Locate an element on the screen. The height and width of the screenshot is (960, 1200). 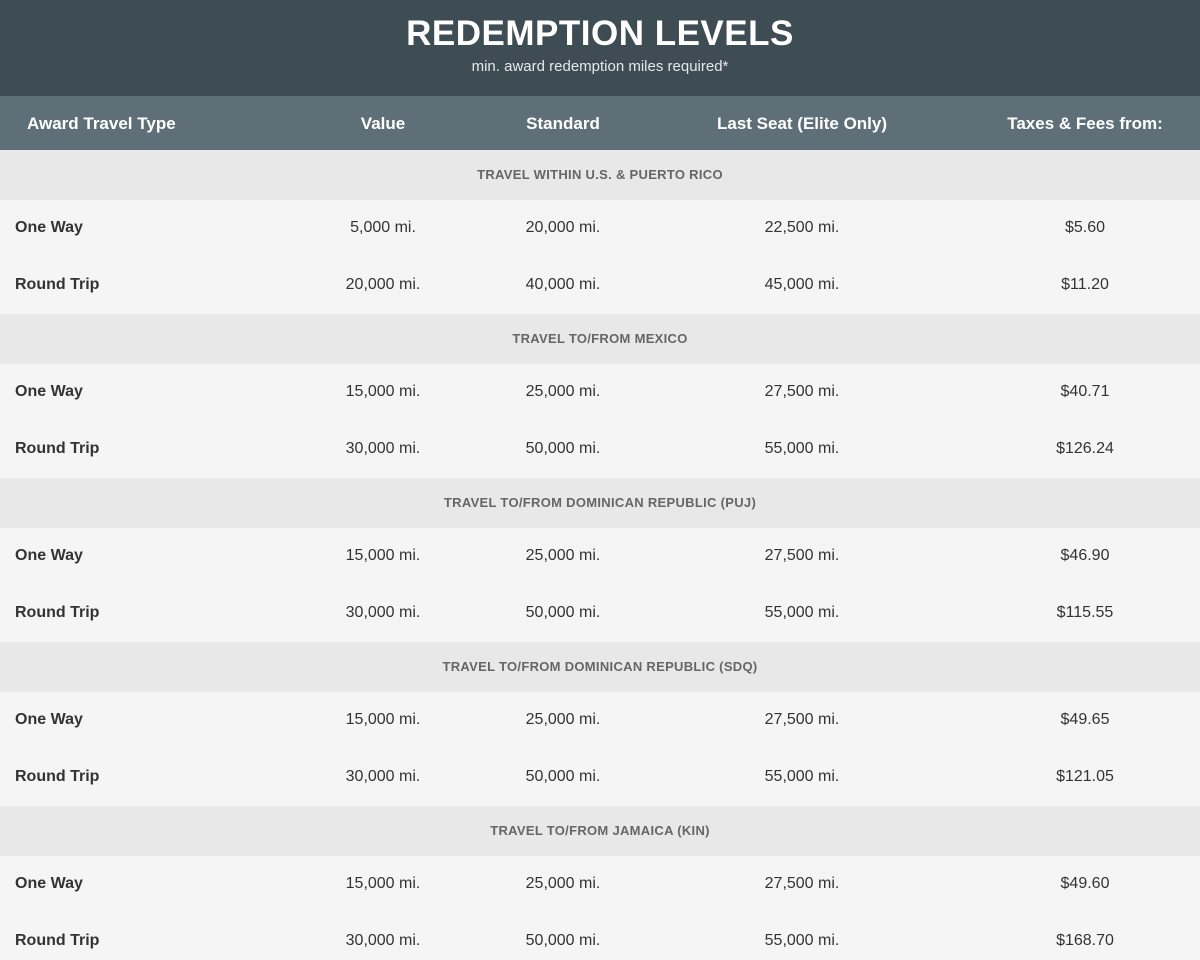
table-cell: $115.55 is located at coordinates (1085, 612).